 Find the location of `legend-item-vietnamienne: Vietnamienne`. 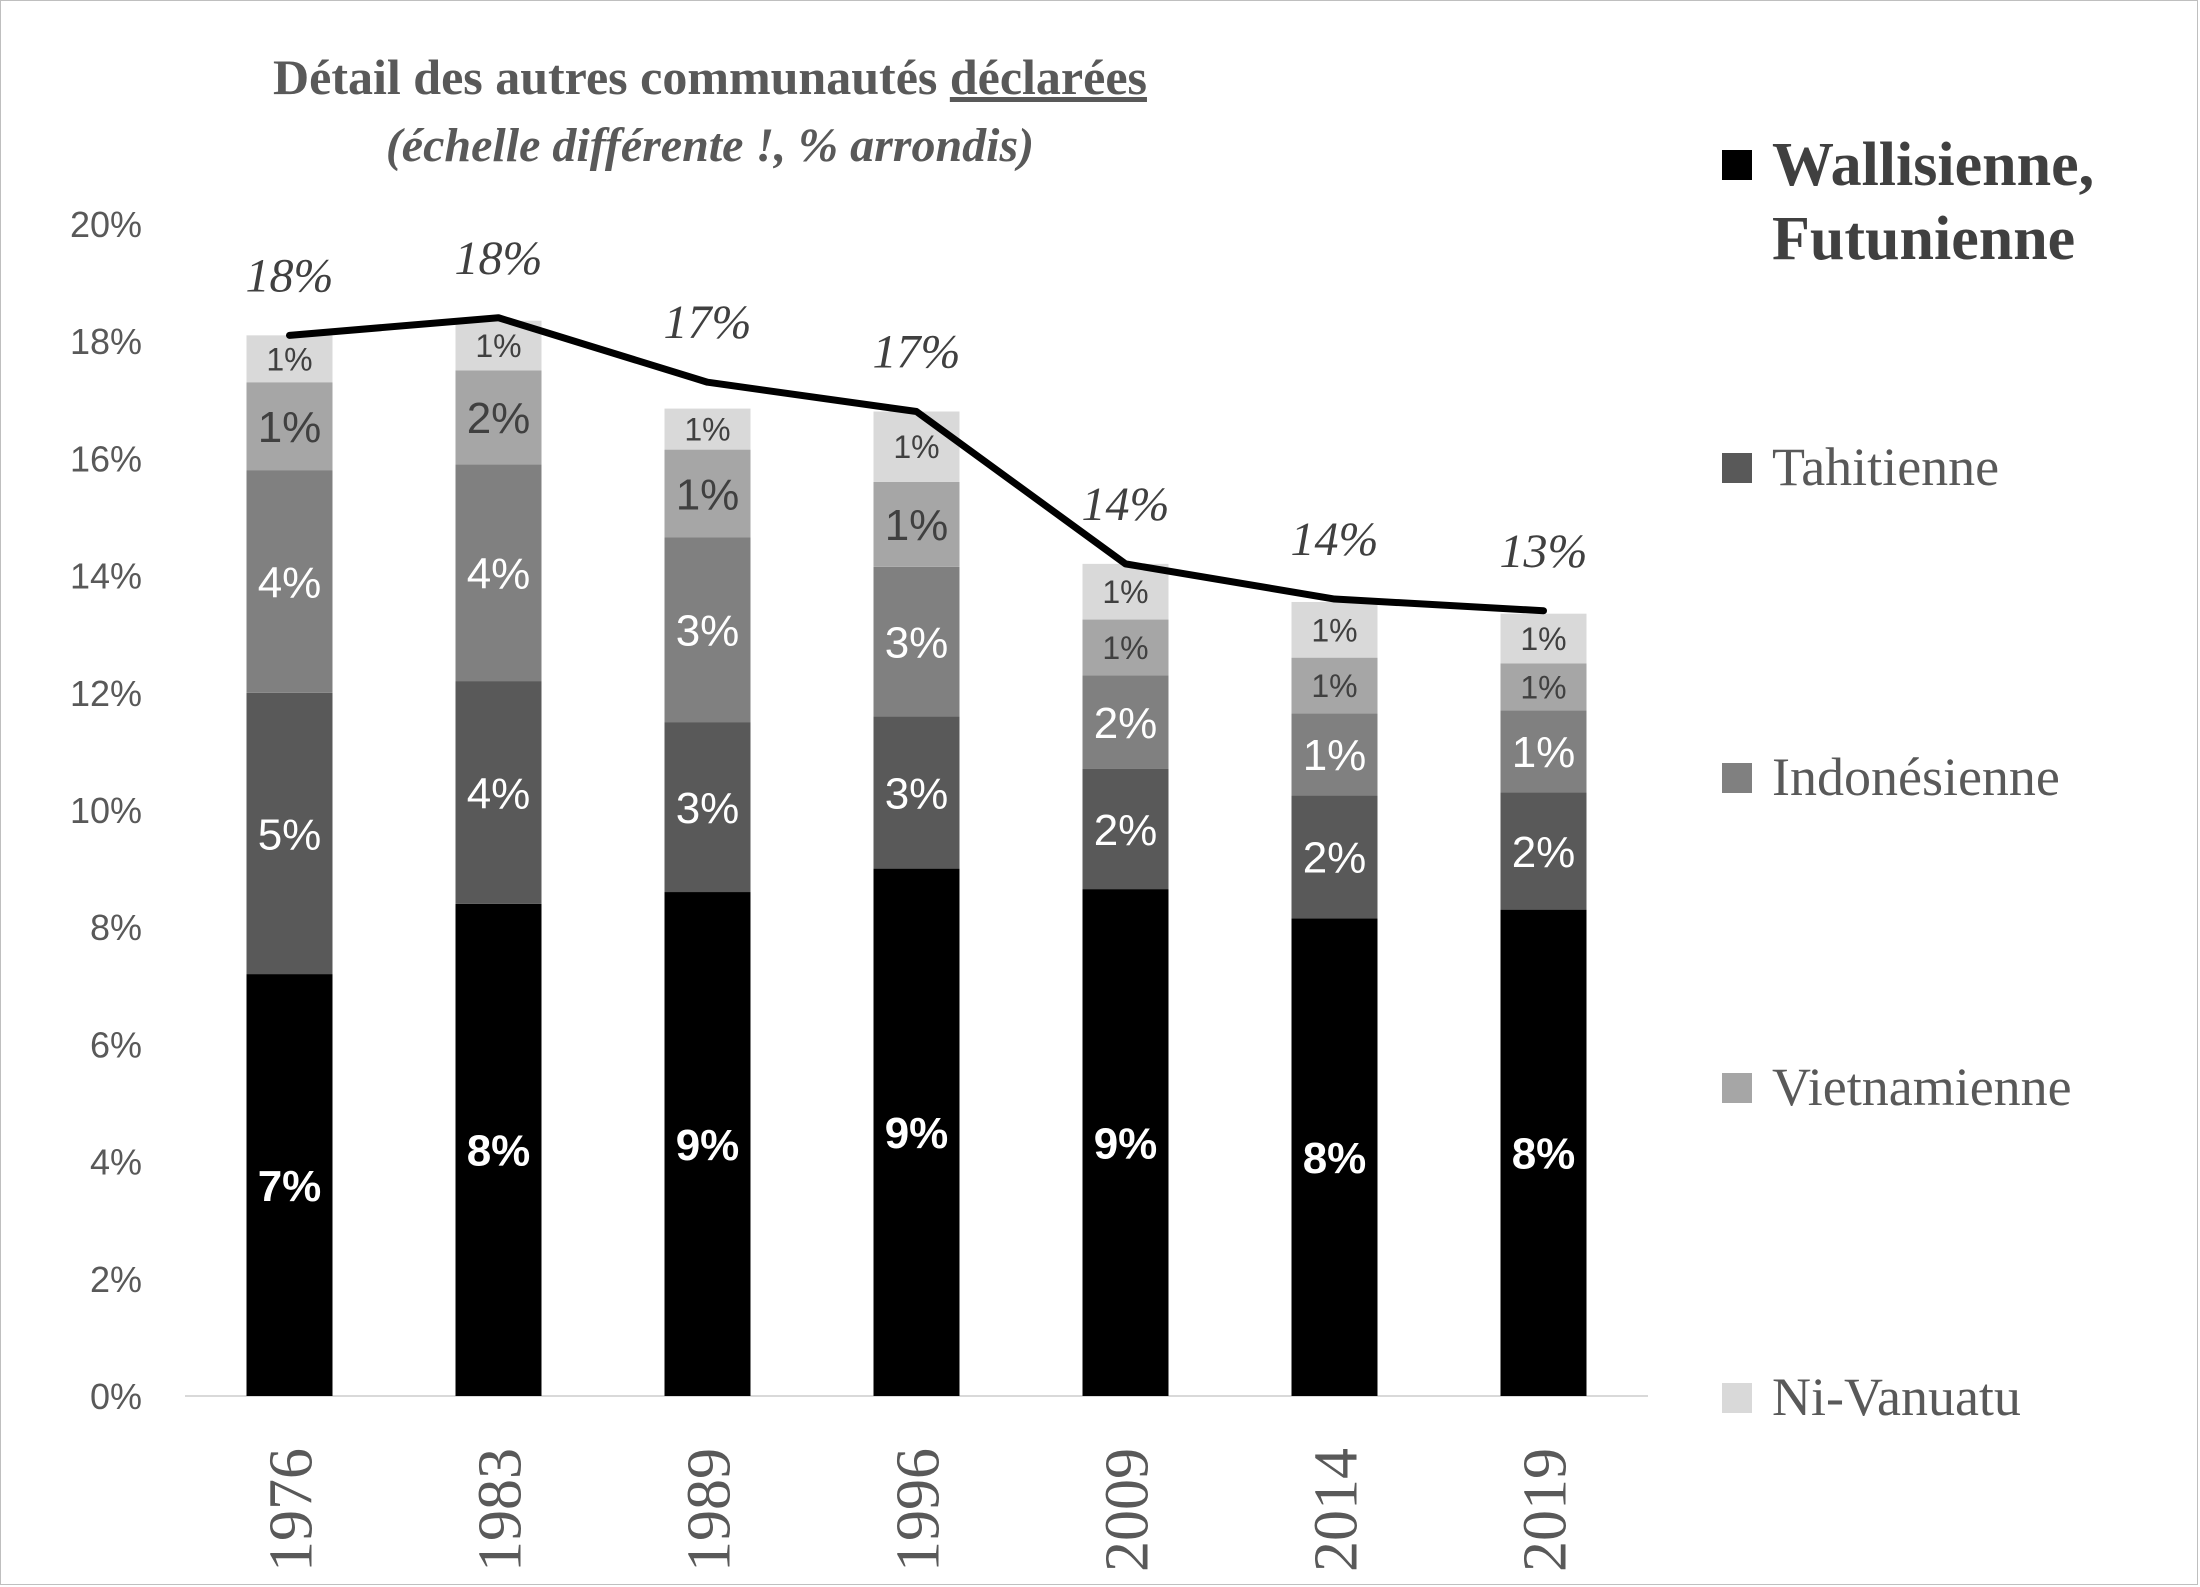

legend-item-vietnamienne: Vietnamienne is located at coordinates (1897, 1087).